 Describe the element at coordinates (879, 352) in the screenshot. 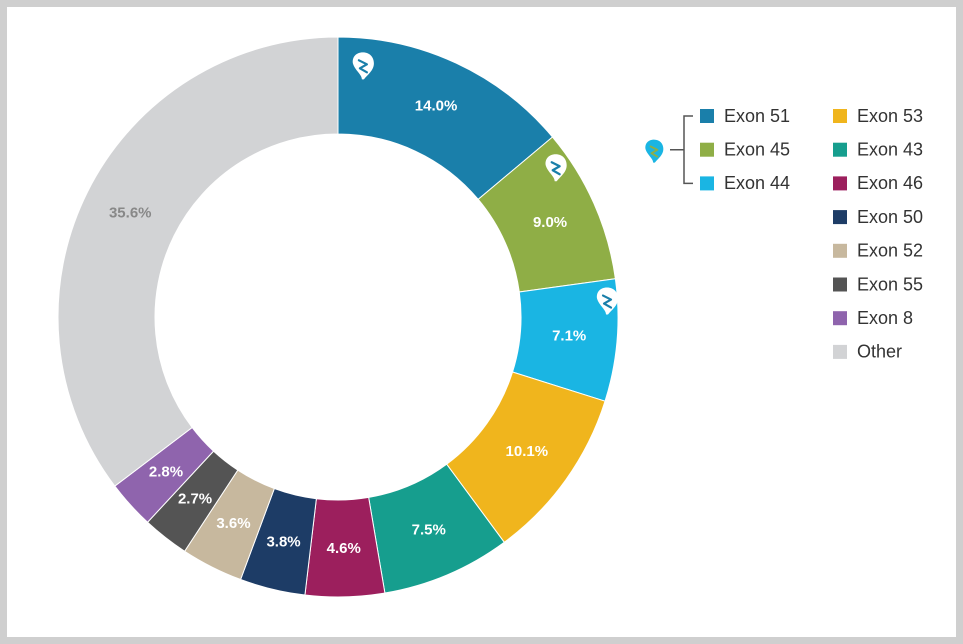

I see `legend-label-other: Other` at that location.